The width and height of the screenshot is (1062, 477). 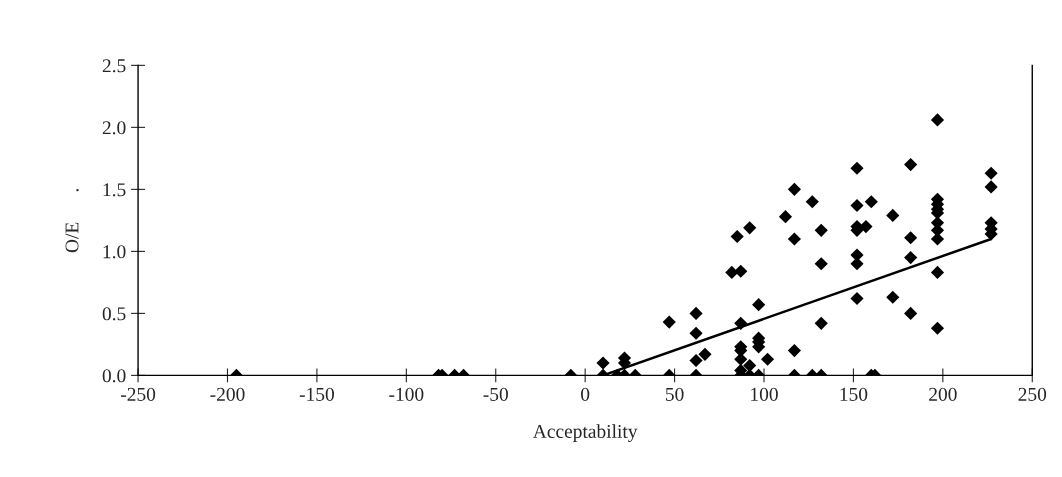 I want to click on y-tick-label: 2.0, so click(x=114, y=128).